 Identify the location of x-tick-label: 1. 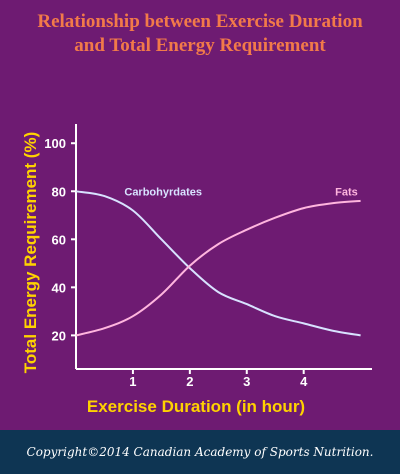
(132, 381).